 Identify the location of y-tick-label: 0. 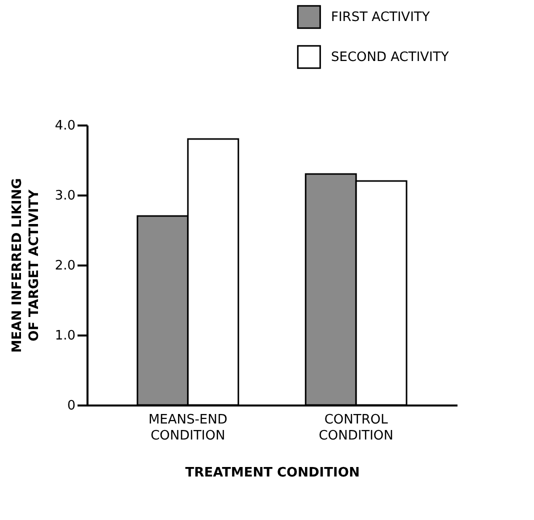
(71, 406).